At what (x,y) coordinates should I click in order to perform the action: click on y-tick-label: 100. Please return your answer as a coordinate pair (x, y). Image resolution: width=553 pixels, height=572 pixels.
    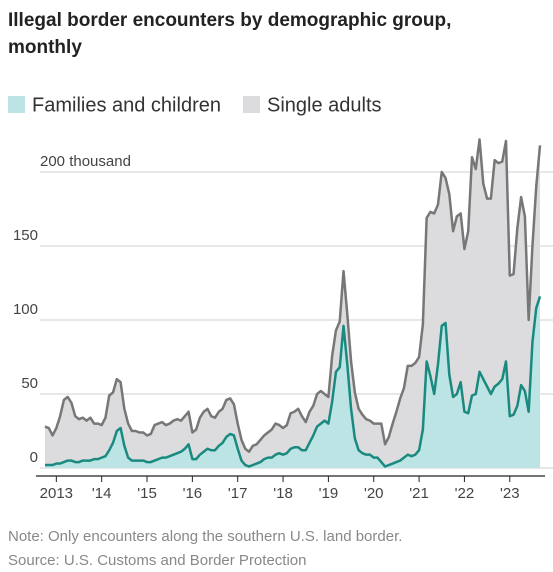
    Looking at the image, I should click on (25, 309).